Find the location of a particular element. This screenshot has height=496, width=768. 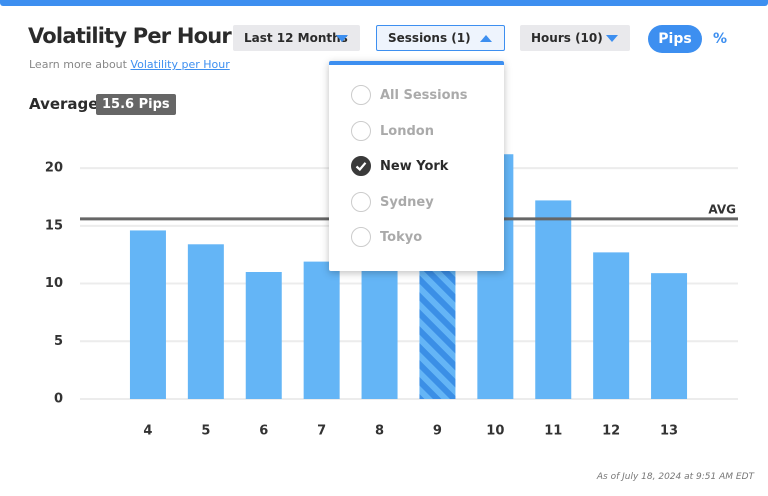

session-option: Sydney is located at coordinates (421, 202).